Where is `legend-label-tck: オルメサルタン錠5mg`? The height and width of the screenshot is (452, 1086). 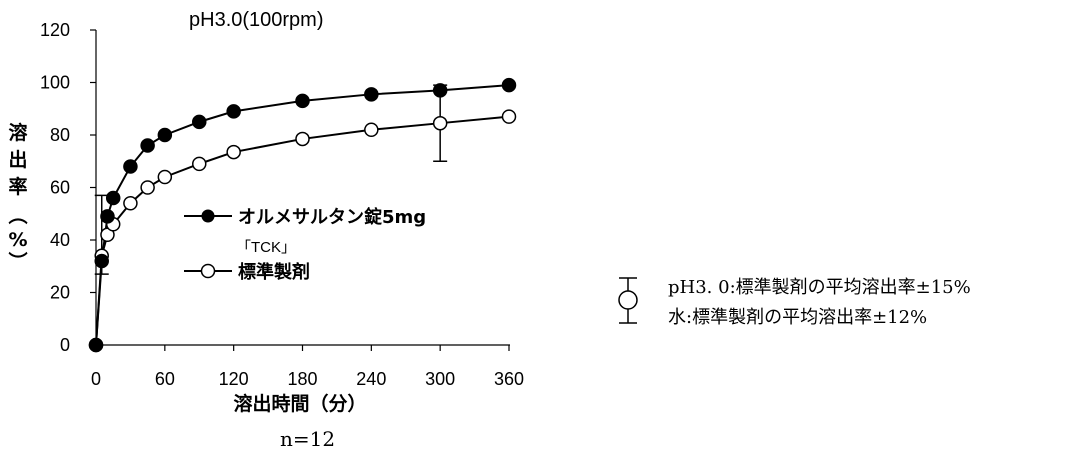
legend-label-tck: オルメサルタン錠5mg is located at coordinates (332, 217).